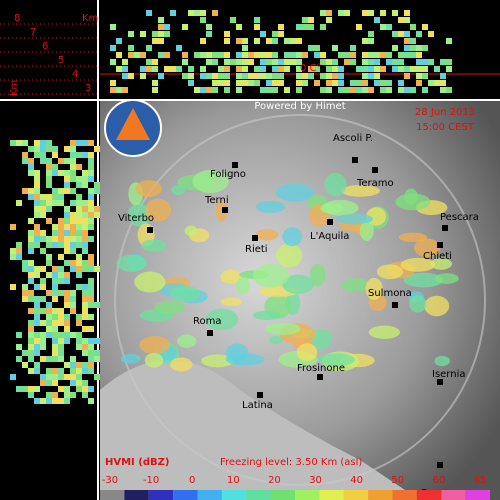 The image size is (500, 500). What do you see at coordinates (257, 405) in the screenshot?
I see `city-label: Latina` at bounding box center [257, 405].